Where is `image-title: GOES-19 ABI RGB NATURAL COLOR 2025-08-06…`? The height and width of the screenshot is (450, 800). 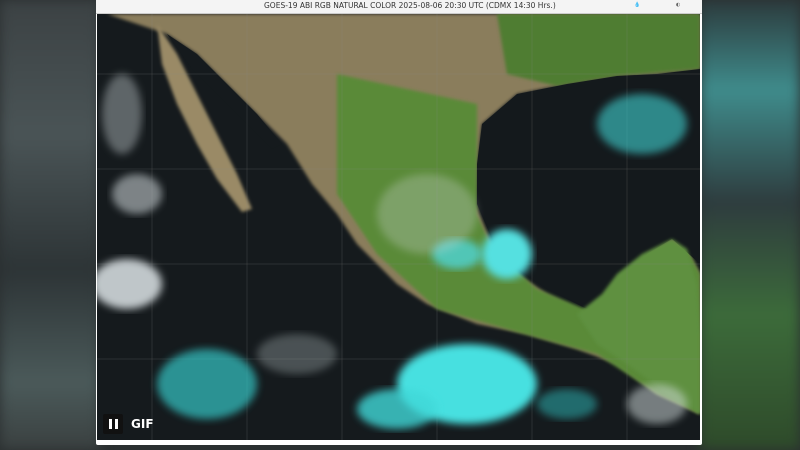 image-title: GOES-19 ABI RGB NATURAL COLOR 2025-08-06… is located at coordinates (410, 5).